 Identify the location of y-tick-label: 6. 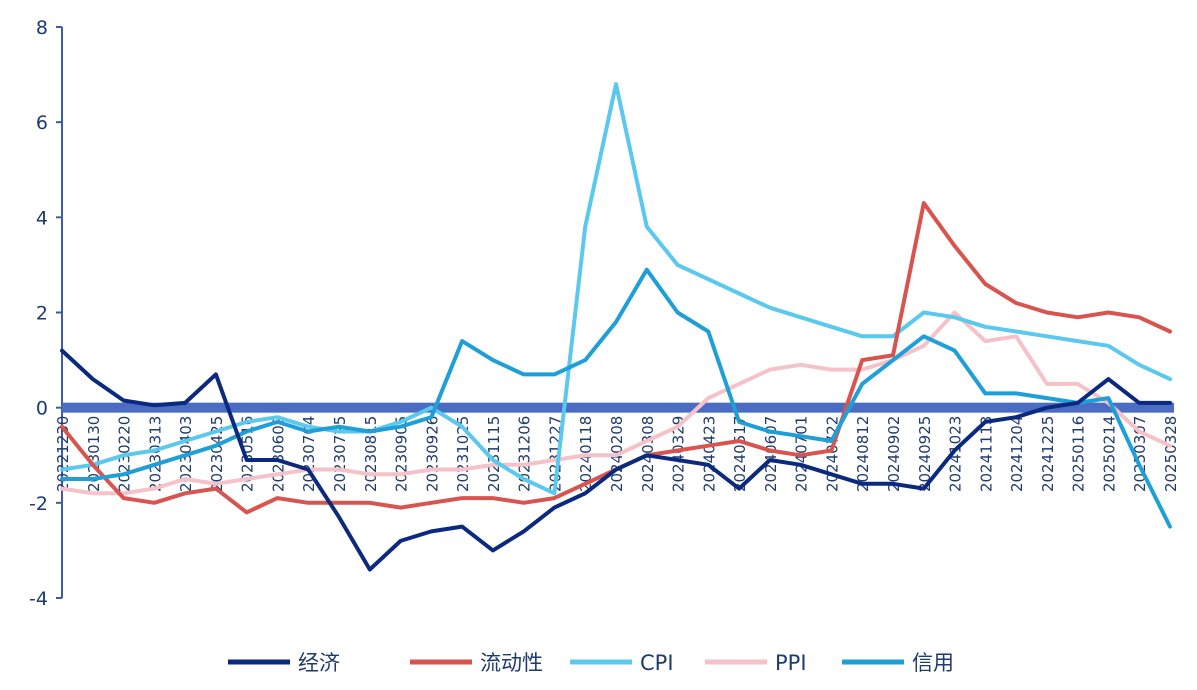
(42, 123).